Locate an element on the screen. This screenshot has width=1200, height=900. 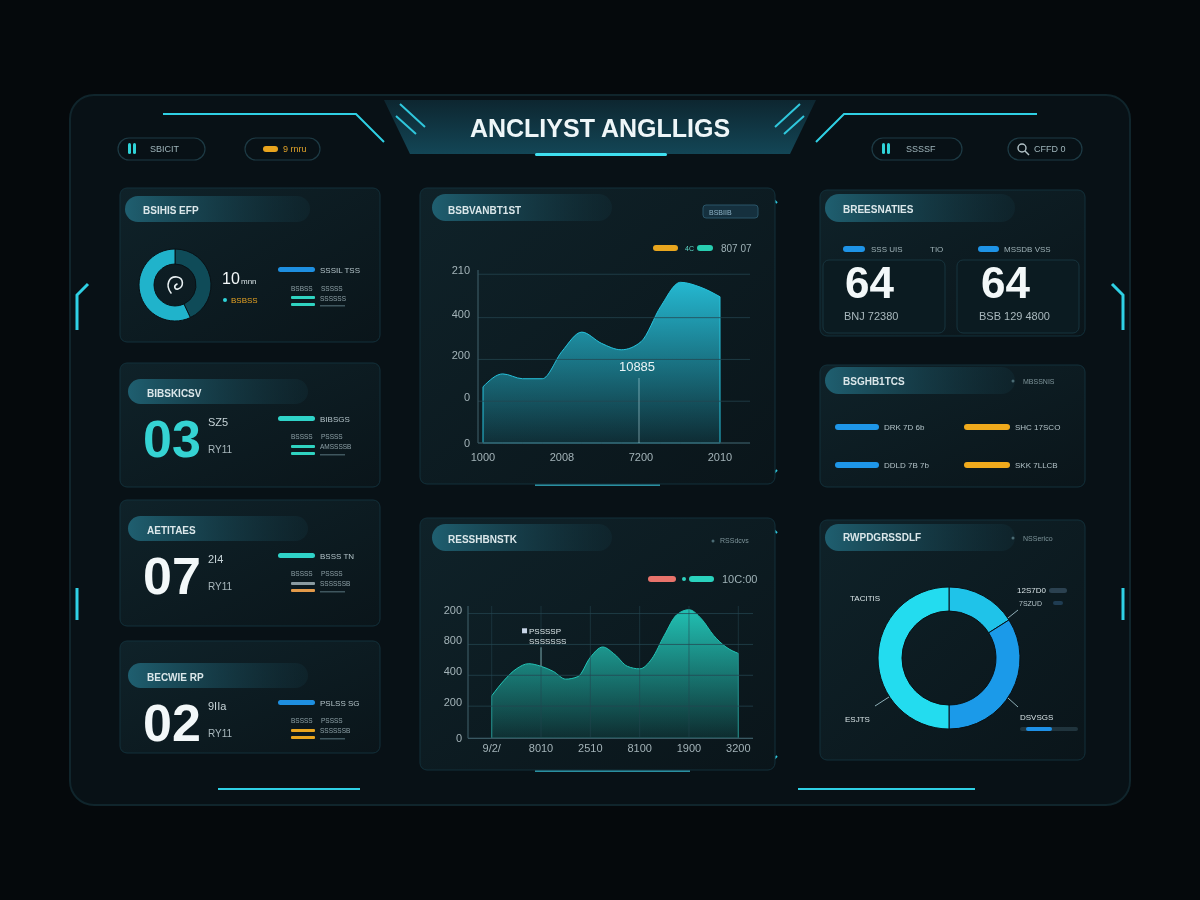
x-tick-label: 2510 is located at coordinates (590, 748).